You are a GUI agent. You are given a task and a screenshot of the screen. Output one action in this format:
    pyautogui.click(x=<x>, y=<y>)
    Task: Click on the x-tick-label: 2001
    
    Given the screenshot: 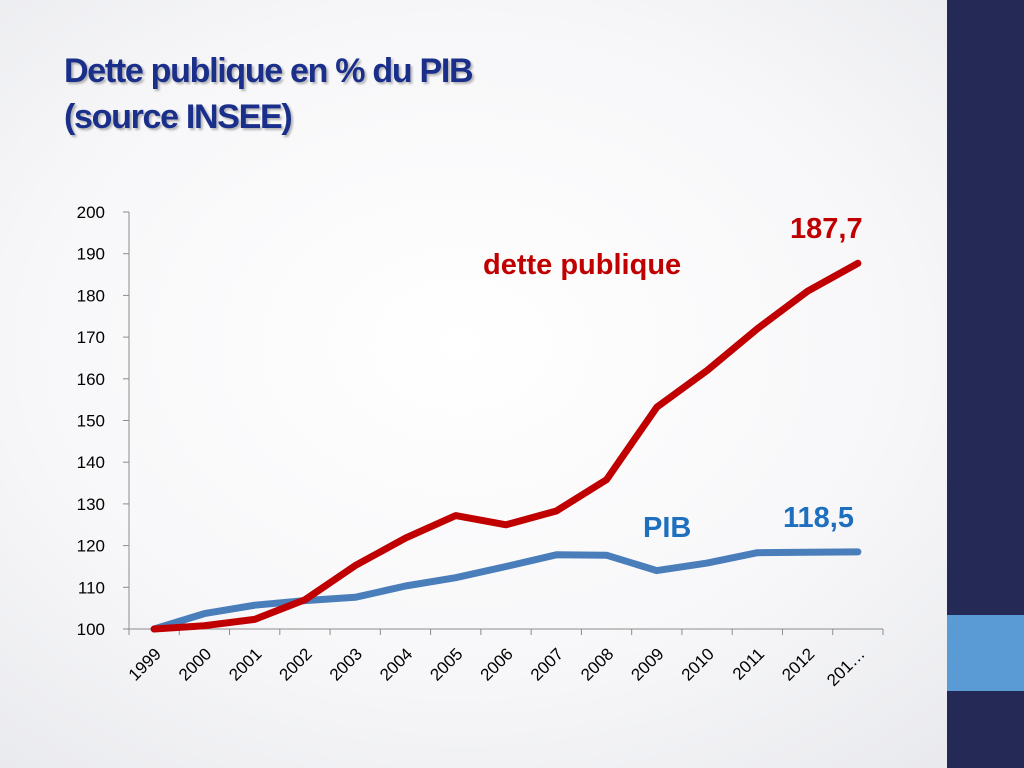 What is the action you would take?
    pyautogui.click(x=245, y=664)
    